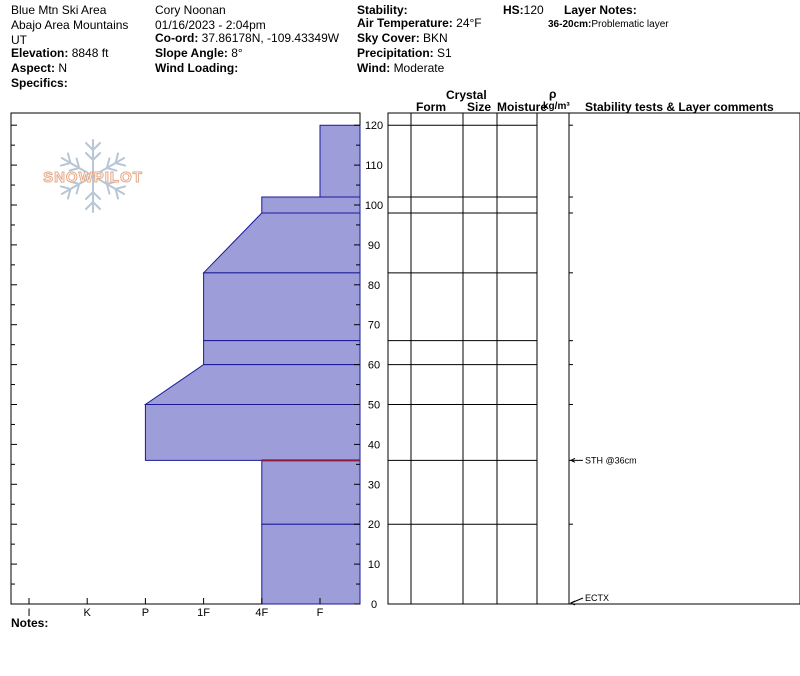 This screenshot has height=676, width=800. What do you see at coordinates (374, 605) in the screenshot?
I see `depth-tick-label: 0` at bounding box center [374, 605].